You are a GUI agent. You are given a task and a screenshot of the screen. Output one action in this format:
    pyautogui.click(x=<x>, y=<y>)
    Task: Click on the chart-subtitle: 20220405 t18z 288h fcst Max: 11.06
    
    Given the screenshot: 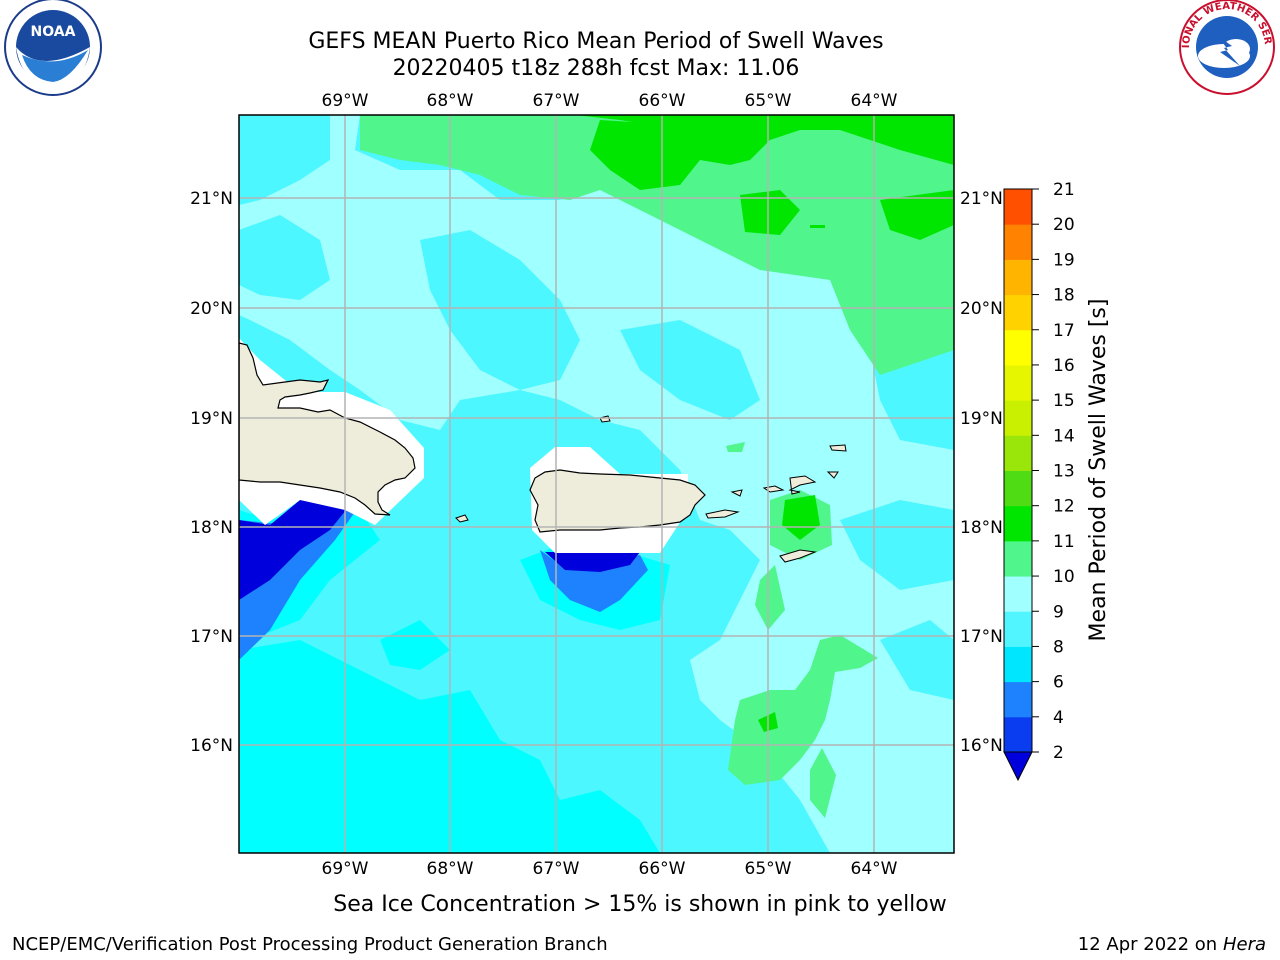 What is the action you would take?
    pyautogui.click(x=596, y=68)
    